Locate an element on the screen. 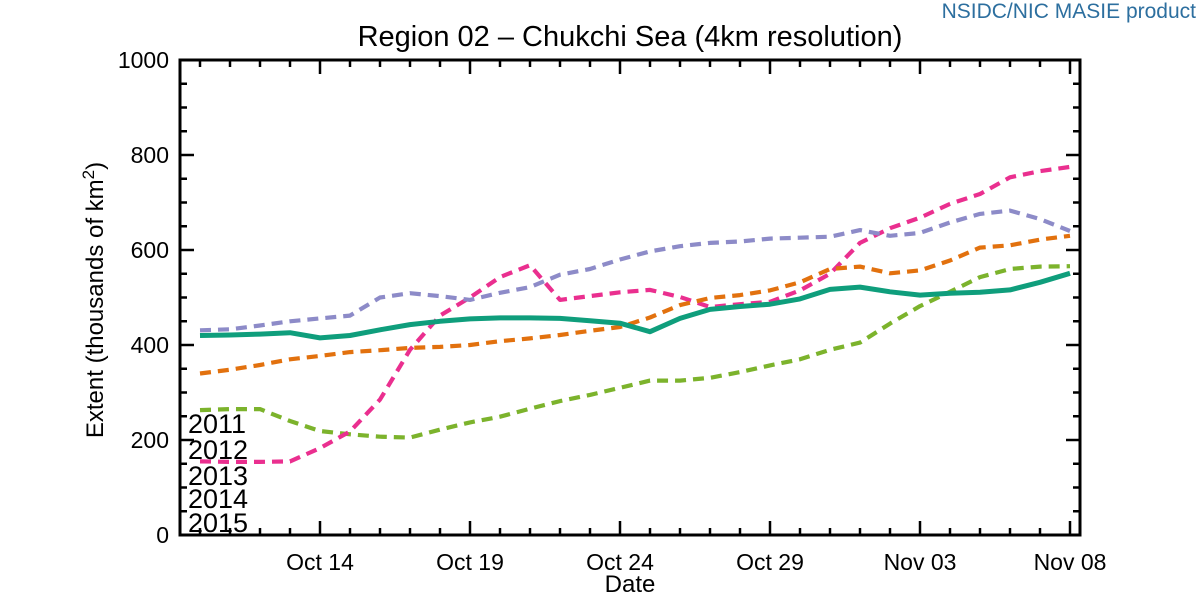 The width and height of the screenshot is (1200, 600). x-tick-label: Nov 08 is located at coordinates (1070, 562).